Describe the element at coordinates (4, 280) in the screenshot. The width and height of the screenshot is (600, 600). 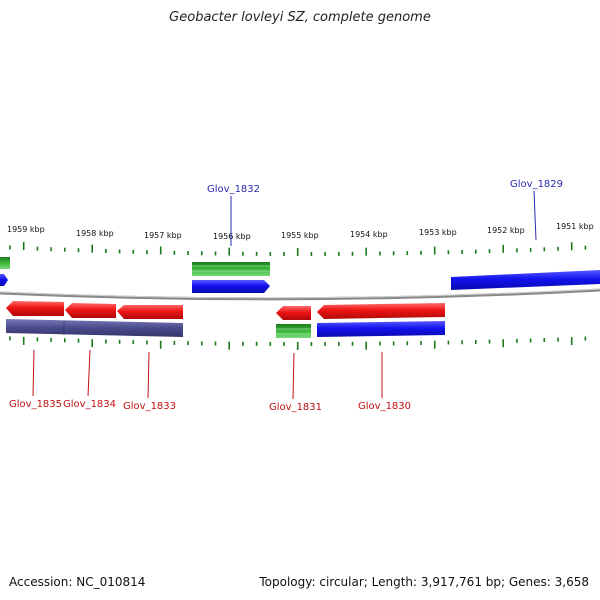
I see `forward-gene-fragment` at that location.